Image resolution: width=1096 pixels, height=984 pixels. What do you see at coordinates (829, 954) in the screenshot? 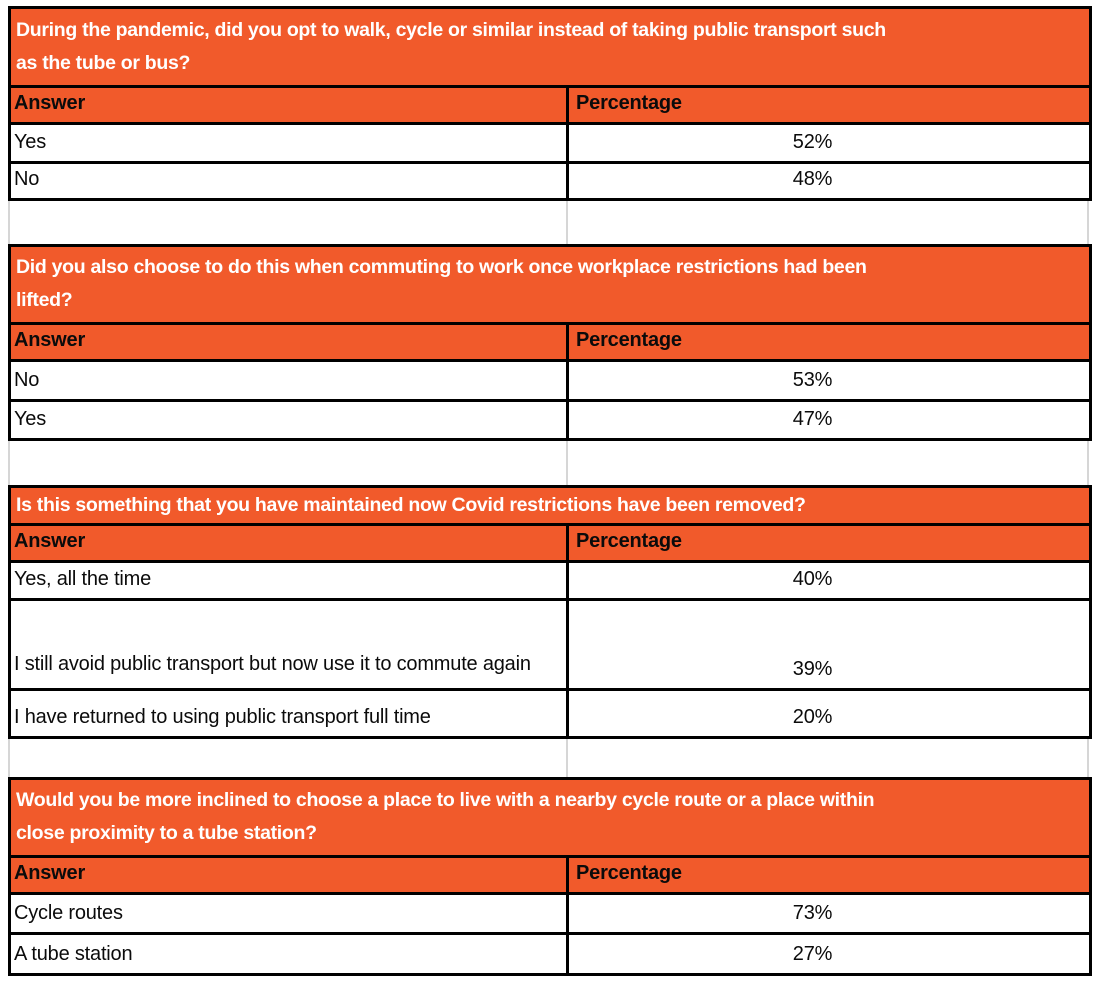
I see `percentage-cell: 27%` at bounding box center [829, 954].